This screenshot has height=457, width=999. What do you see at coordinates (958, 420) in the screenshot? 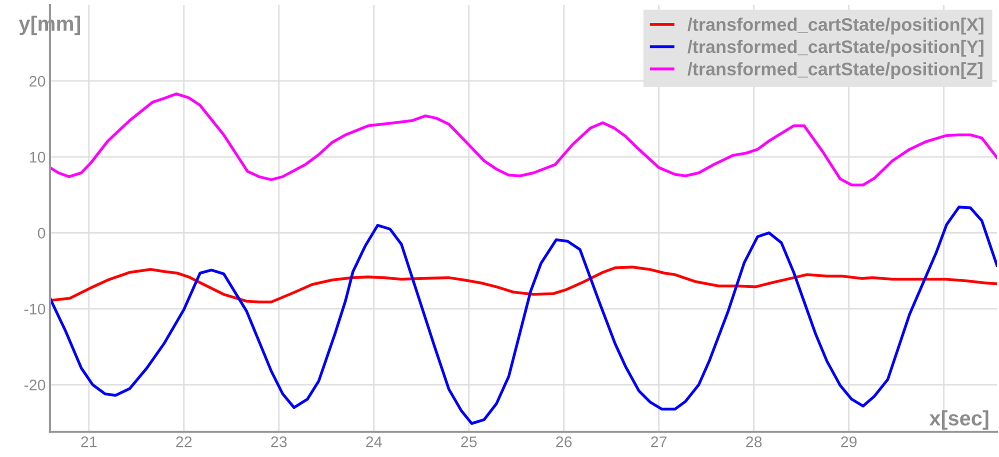
I see `x-axis-title: x[sec]` at bounding box center [958, 420].